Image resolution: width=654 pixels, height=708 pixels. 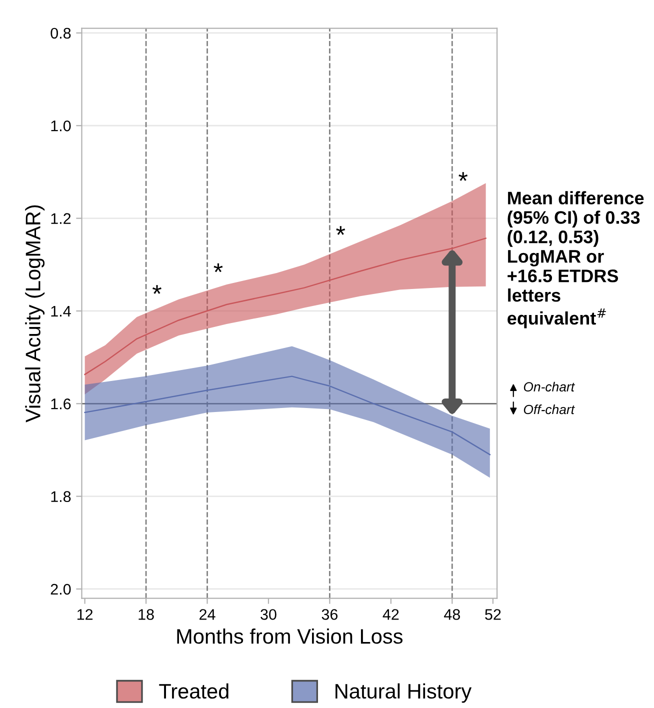 What do you see at coordinates (390, 614) in the screenshot?
I see `x-tick-label: 42` at bounding box center [390, 614].